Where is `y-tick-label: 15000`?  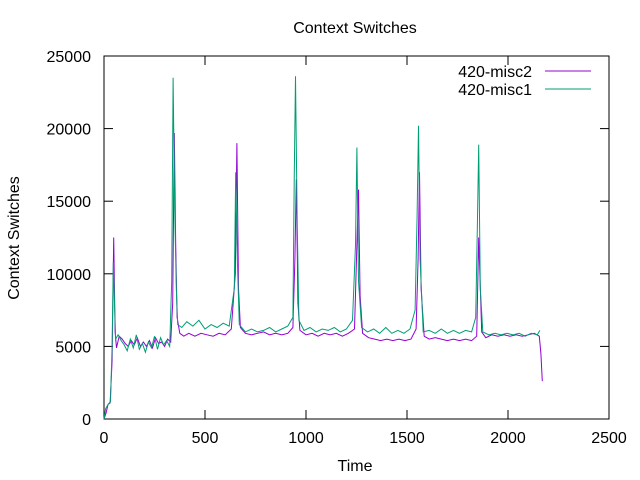 y-tick-label: 15000 is located at coordinates (69, 202).